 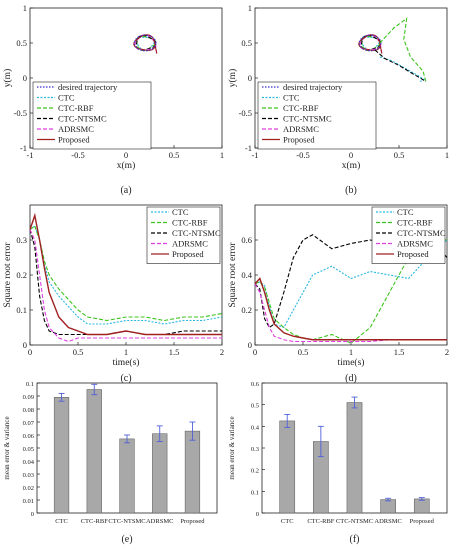 I want to click on drift-ctc-rbf, so click(x=403, y=49).